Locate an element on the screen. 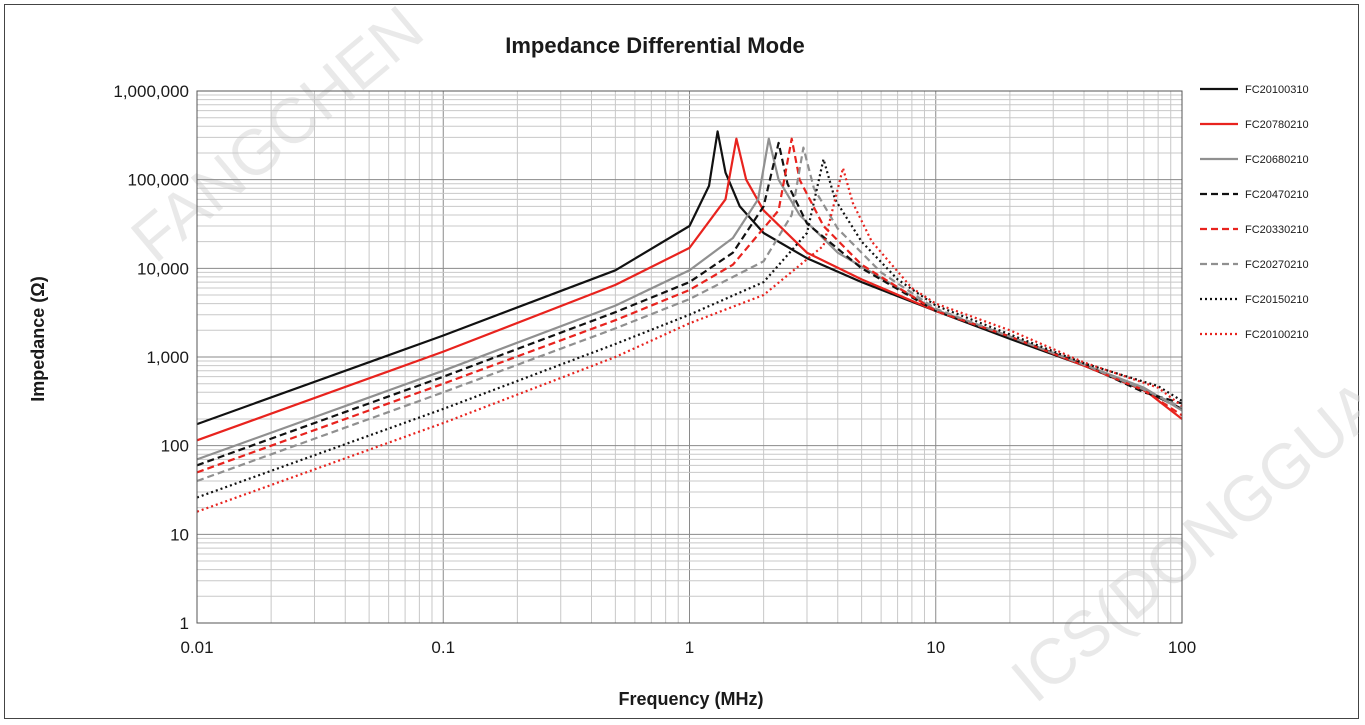 The width and height of the screenshot is (1365, 725). legend-label: FC20100310 is located at coordinates (1277, 90).